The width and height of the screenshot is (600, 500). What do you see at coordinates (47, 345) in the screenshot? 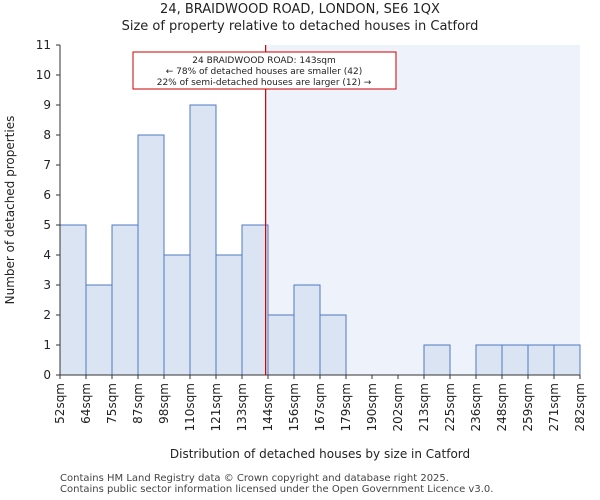
I see `y-tick-label: 1` at bounding box center [47, 345].